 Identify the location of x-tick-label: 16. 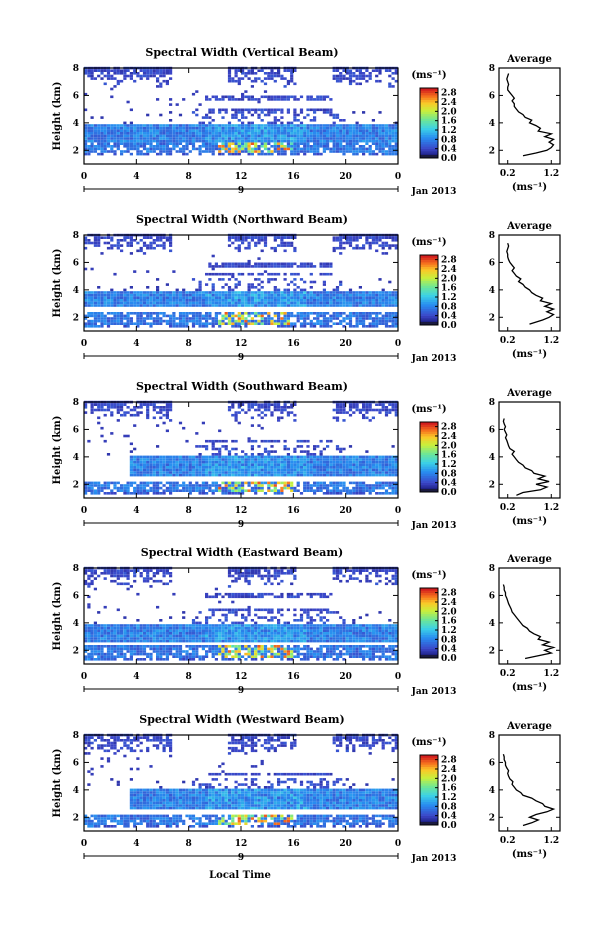
(293, 844).